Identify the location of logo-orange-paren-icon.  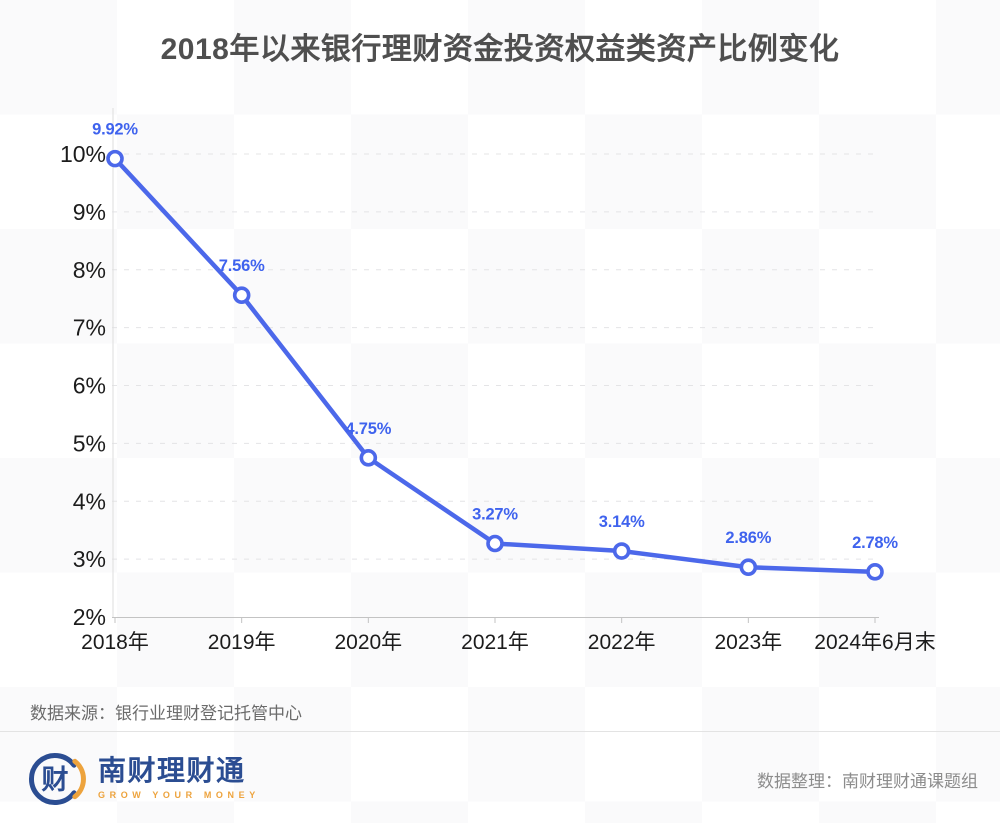
(79, 779).